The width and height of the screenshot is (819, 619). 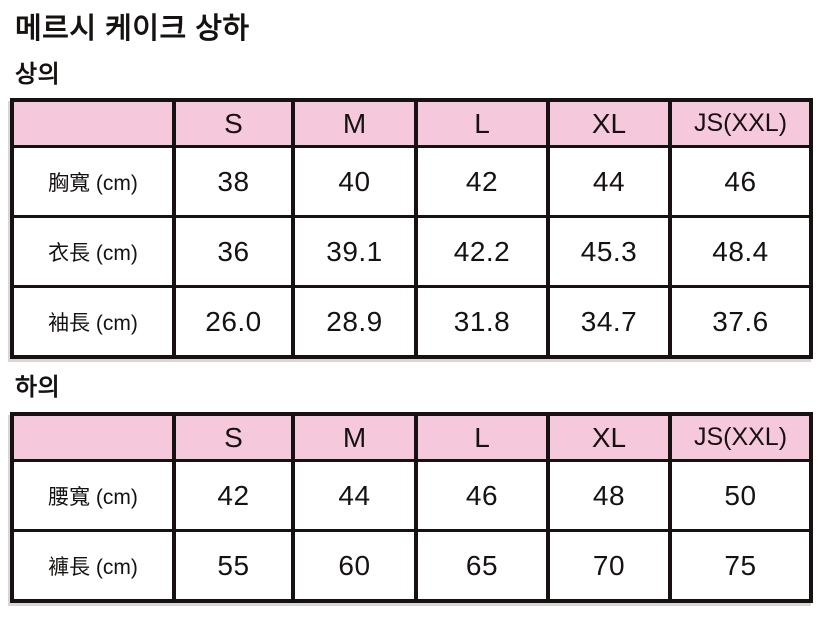 I want to click on value-cell: 39.1, so click(x=354, y=252).